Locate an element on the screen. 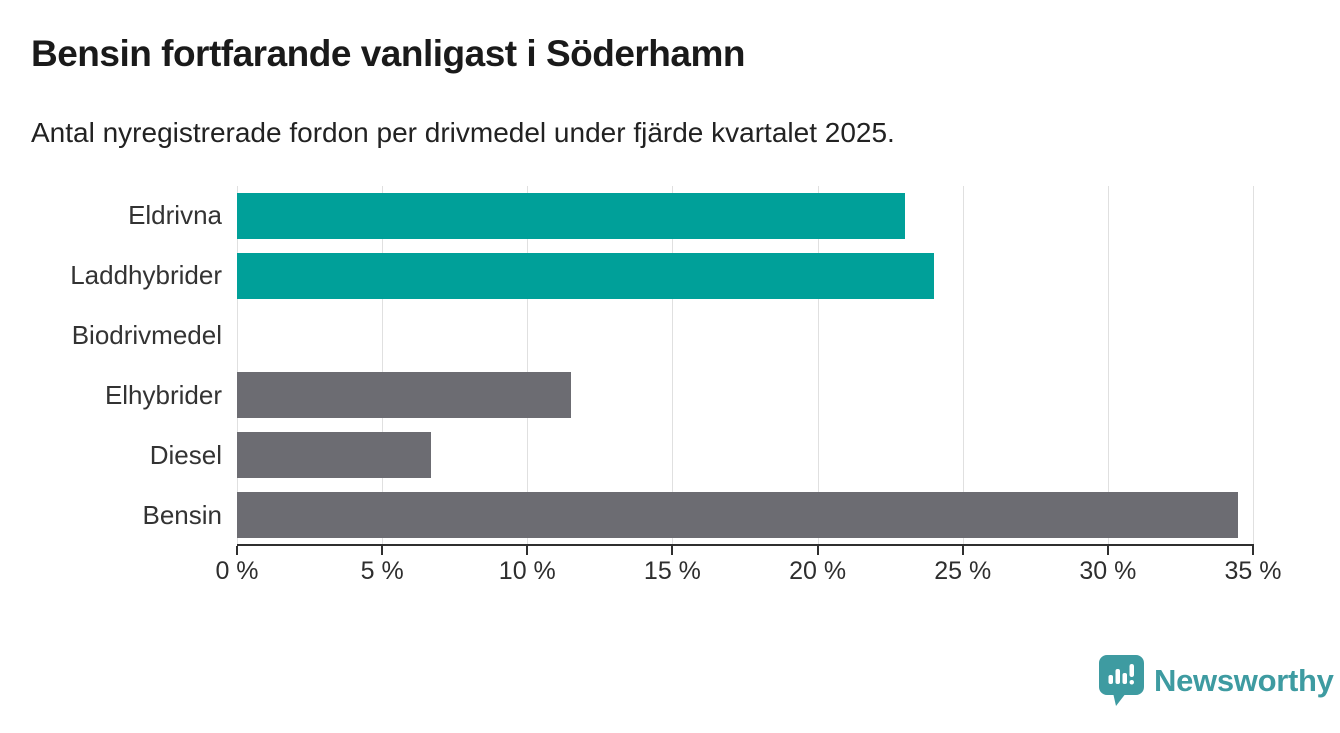 The image size is (1340, 733). bar-diesel is located at coordinates (334, 455).